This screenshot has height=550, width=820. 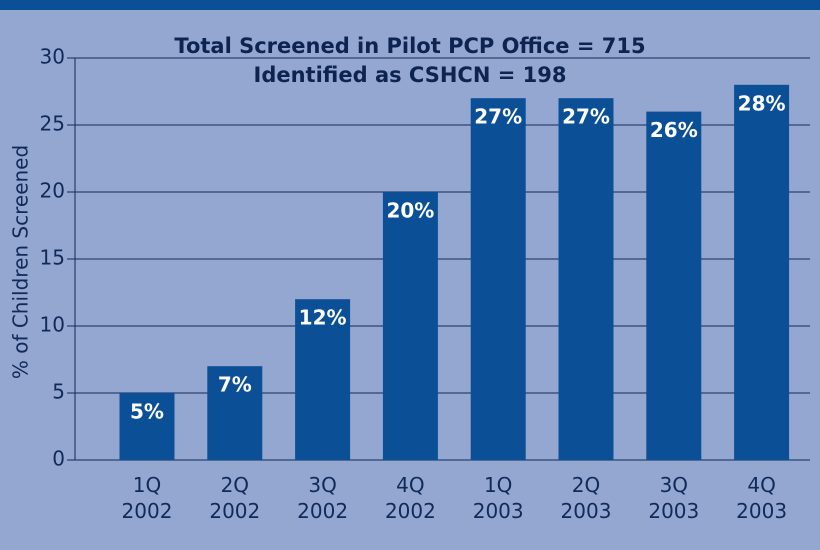 I want to click on y-tick-label: 10, so click(x=52, y=325).